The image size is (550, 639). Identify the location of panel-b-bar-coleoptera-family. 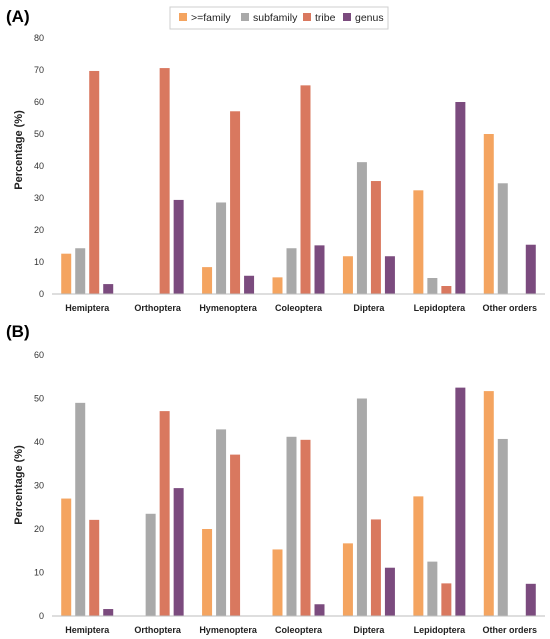
(277, 582).